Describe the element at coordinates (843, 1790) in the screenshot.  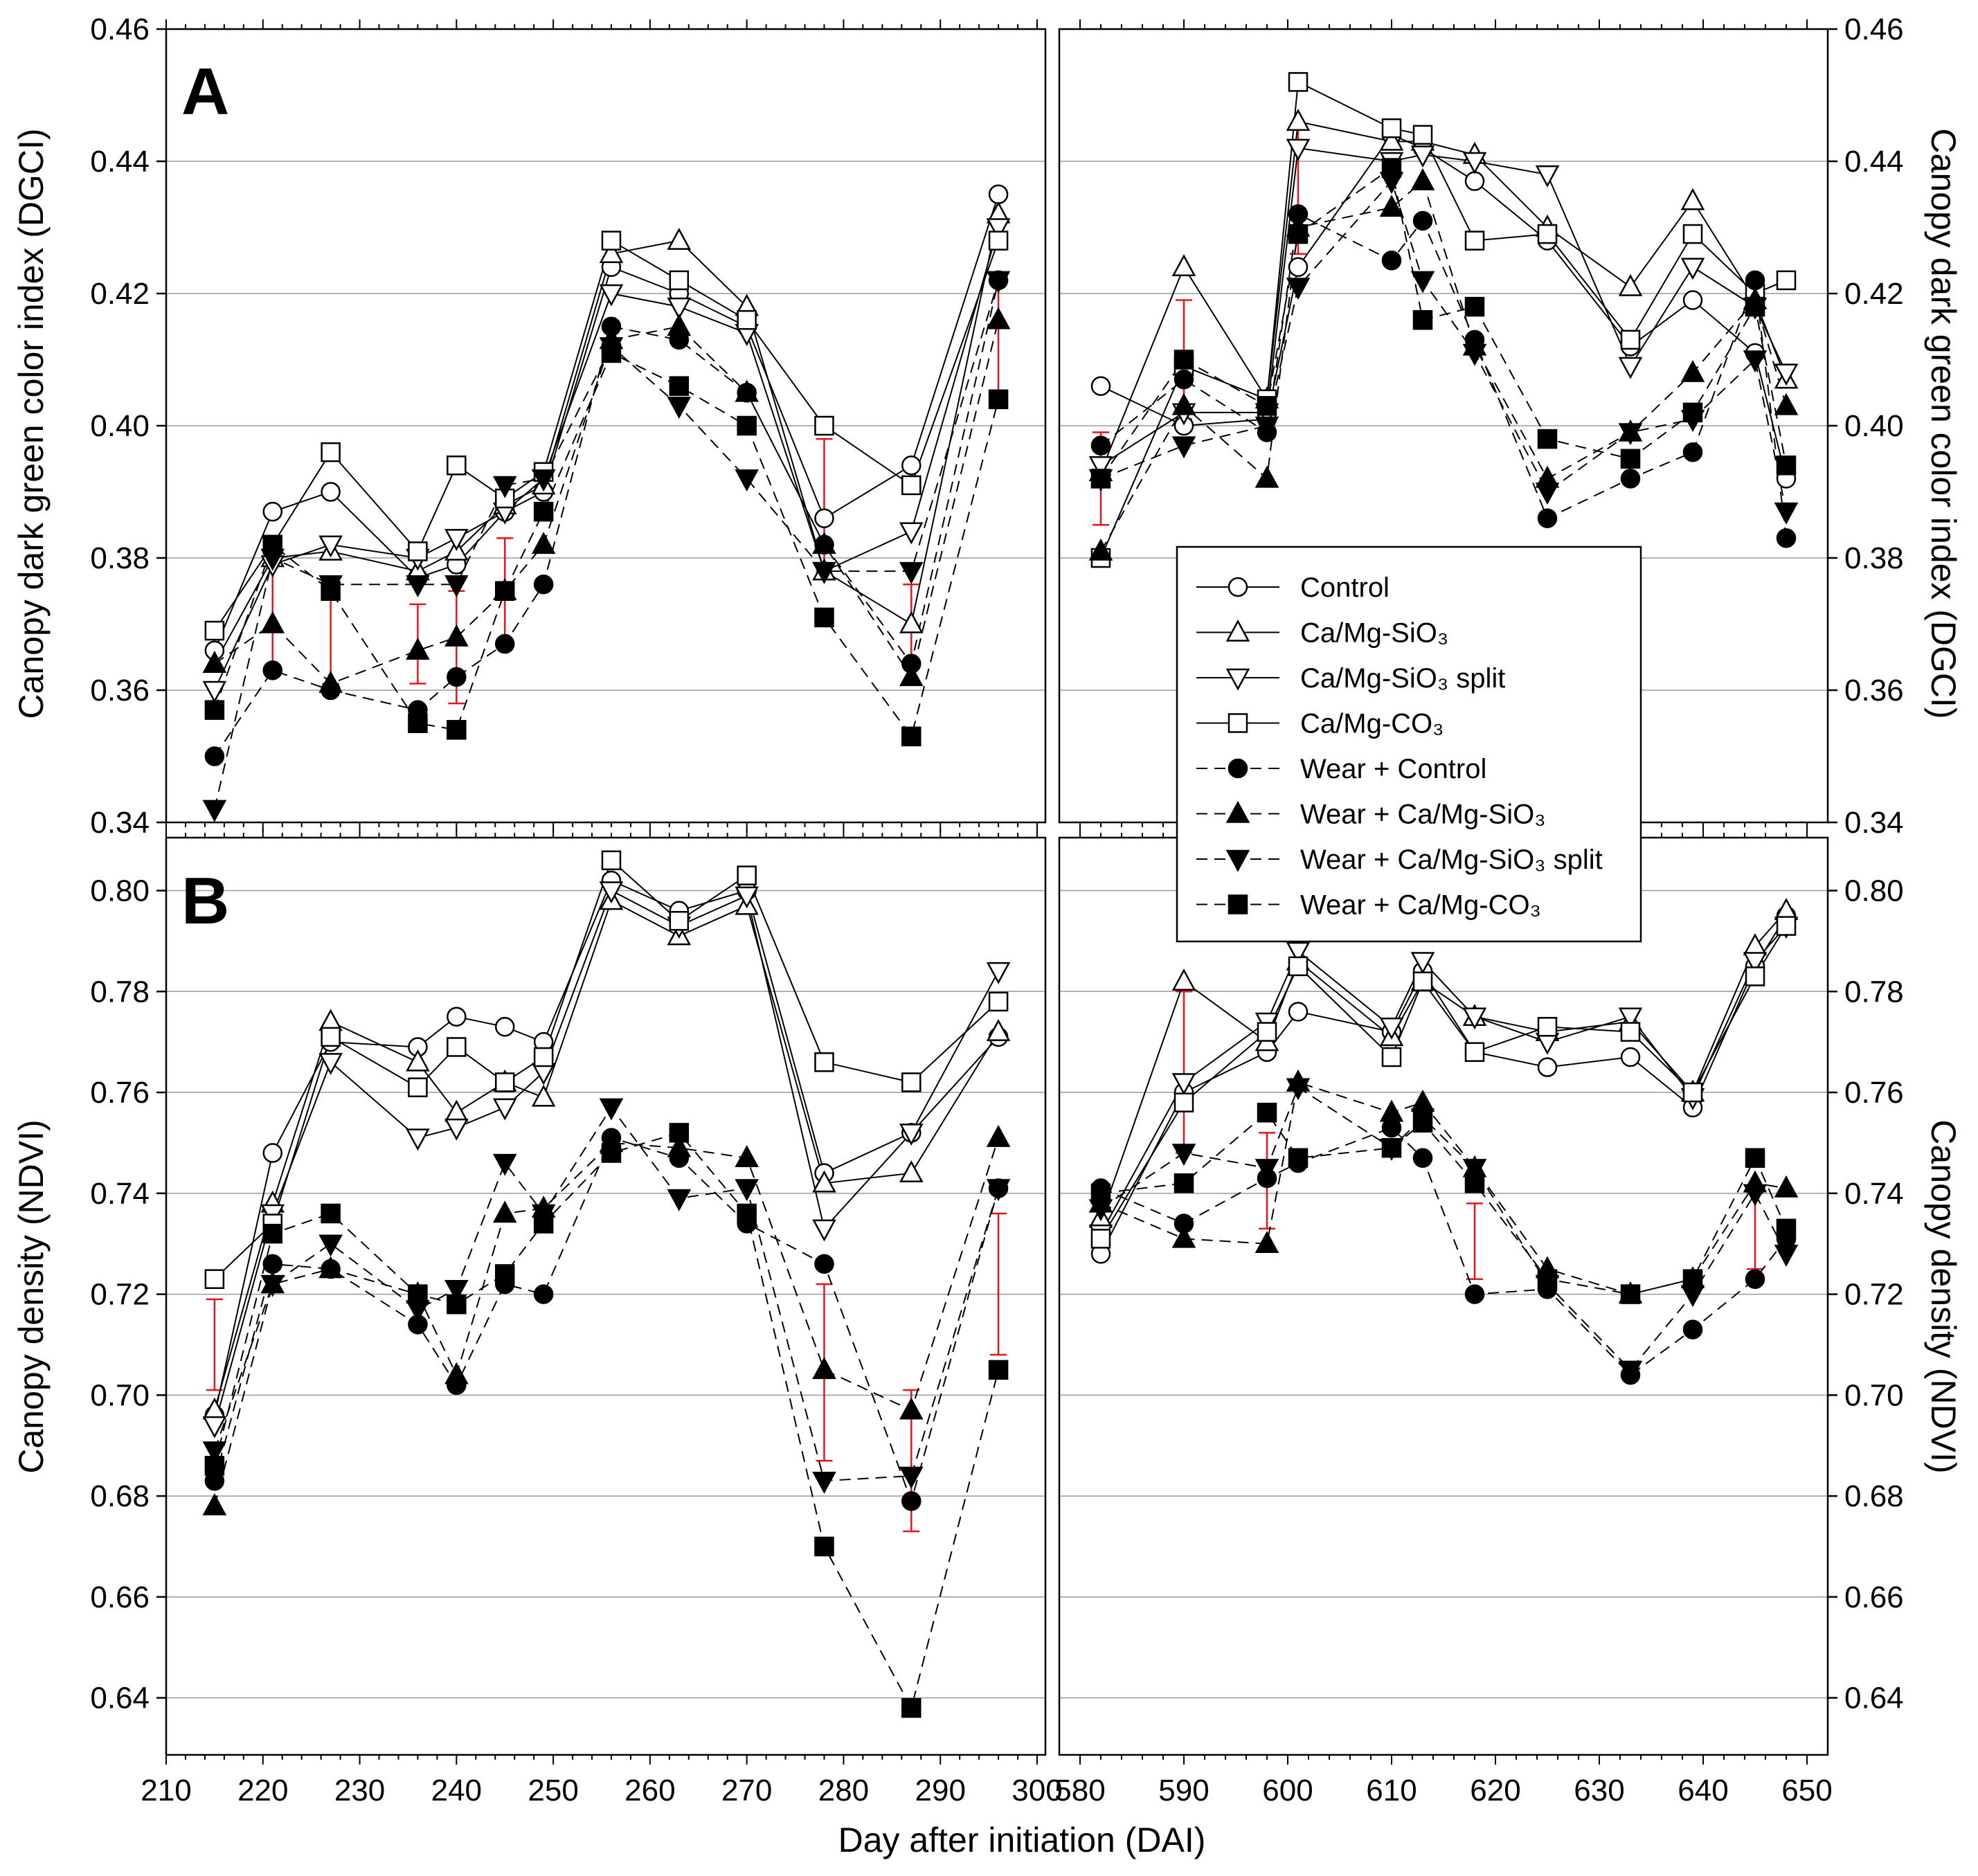
I see `x-tick-label-left: 280` at that location.